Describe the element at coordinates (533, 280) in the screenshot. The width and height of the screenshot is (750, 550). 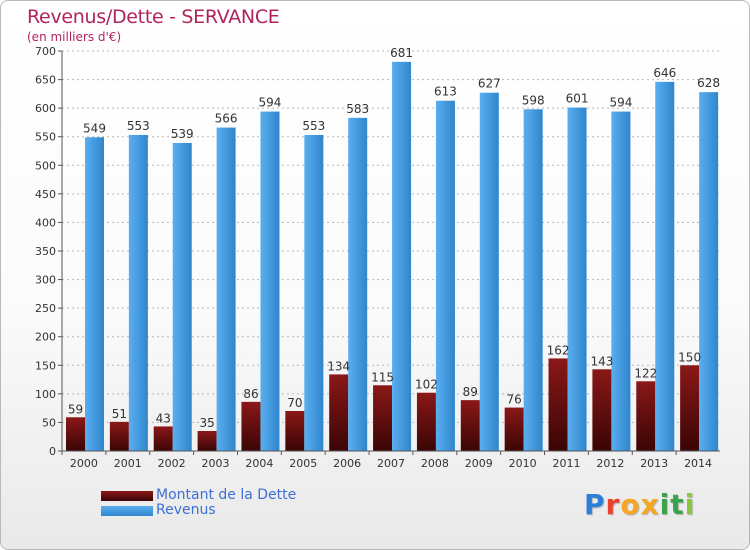
I see `bar-revenus-2010` at that location.